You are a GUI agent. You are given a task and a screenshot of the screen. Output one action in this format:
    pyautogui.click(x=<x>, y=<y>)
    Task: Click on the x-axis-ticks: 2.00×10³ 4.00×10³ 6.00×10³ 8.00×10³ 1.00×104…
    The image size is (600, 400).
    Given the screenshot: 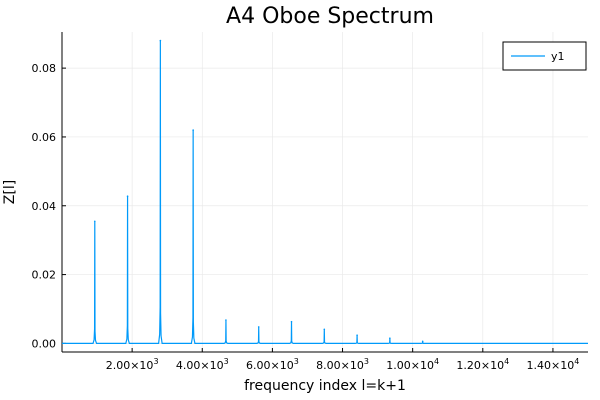 What is the action you would take?
    pyautogui.click(x=343, y=360)
    